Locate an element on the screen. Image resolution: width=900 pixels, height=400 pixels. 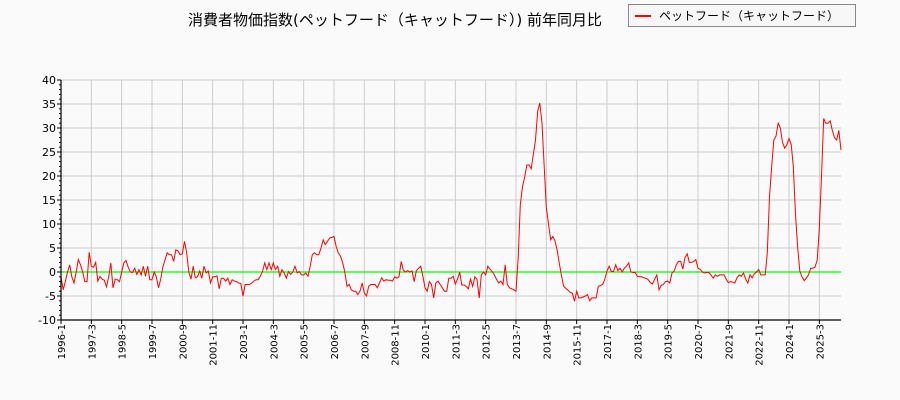
x-tick-label: 2006-7 is located at coordinates (335, 341).